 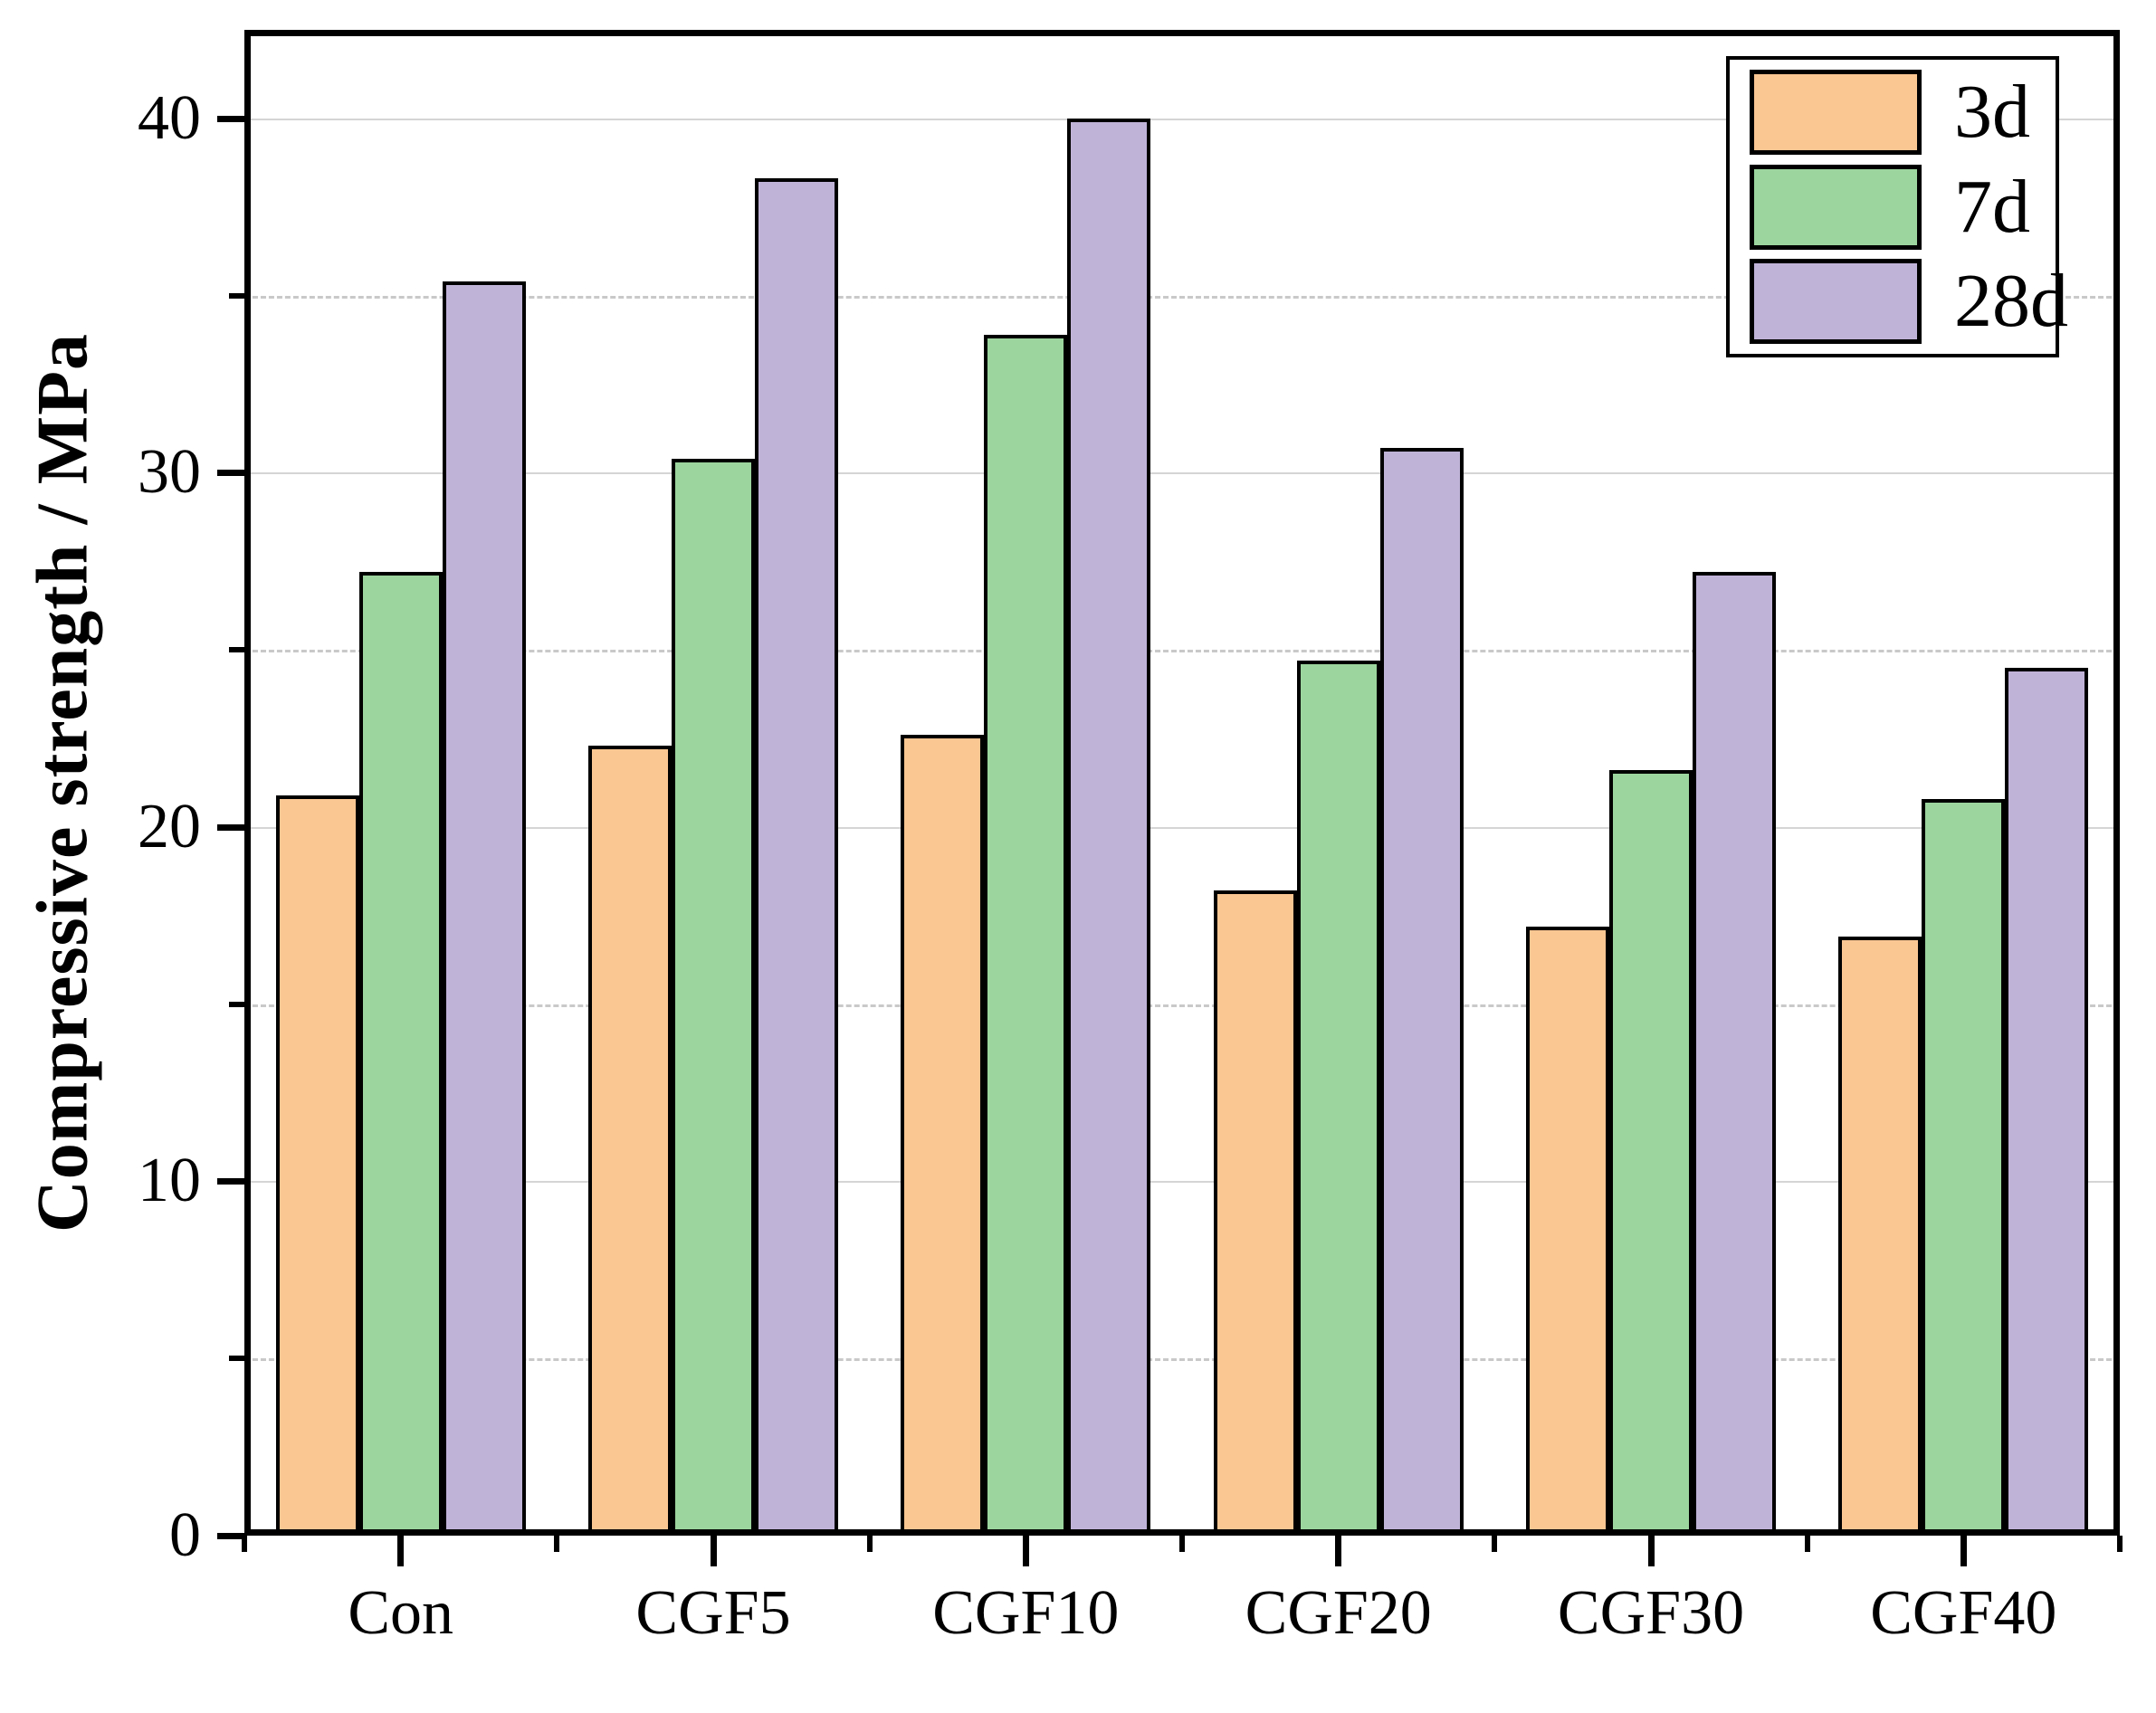 What do you see at coordinates (1964, 1167) in the screenshot?
I see `bar-cgf40-7d` at bounding box center [1964, 1167].